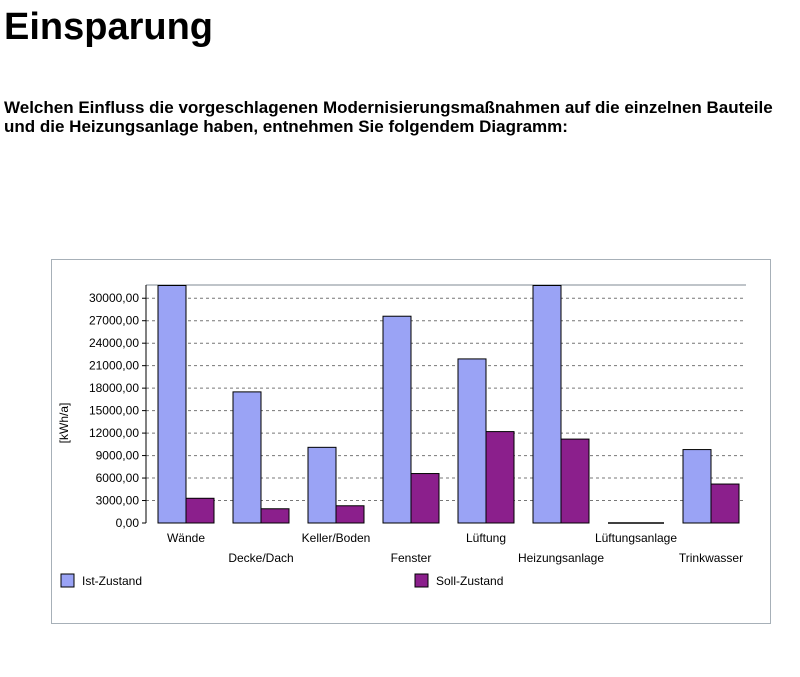 The image size is (800, 677). Describe the element at coordinates (114, 343) in the screenshot. I see `y-tick-label: 24000,00` at that location.